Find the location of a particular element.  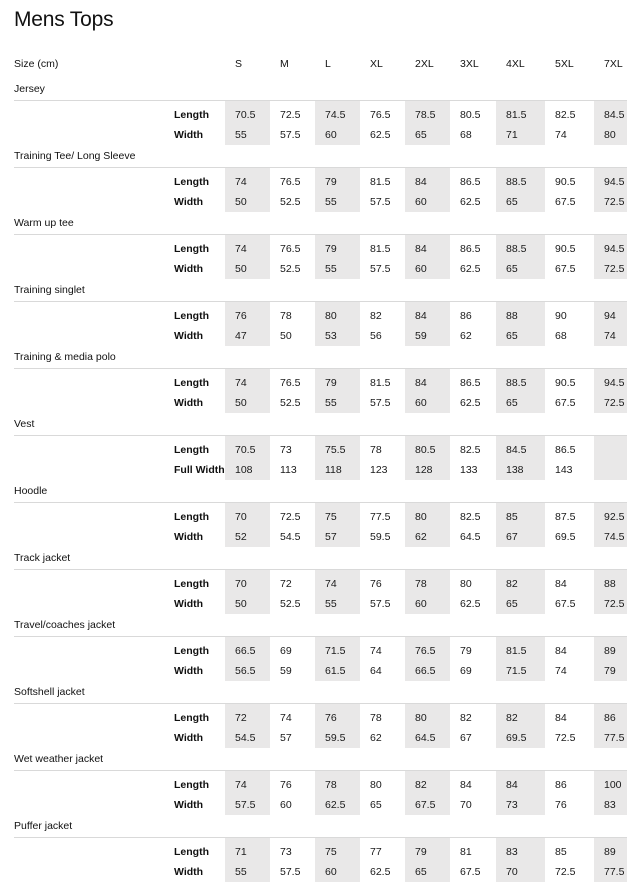

measurement-cell: 133 is located at coordinates (469, 470).